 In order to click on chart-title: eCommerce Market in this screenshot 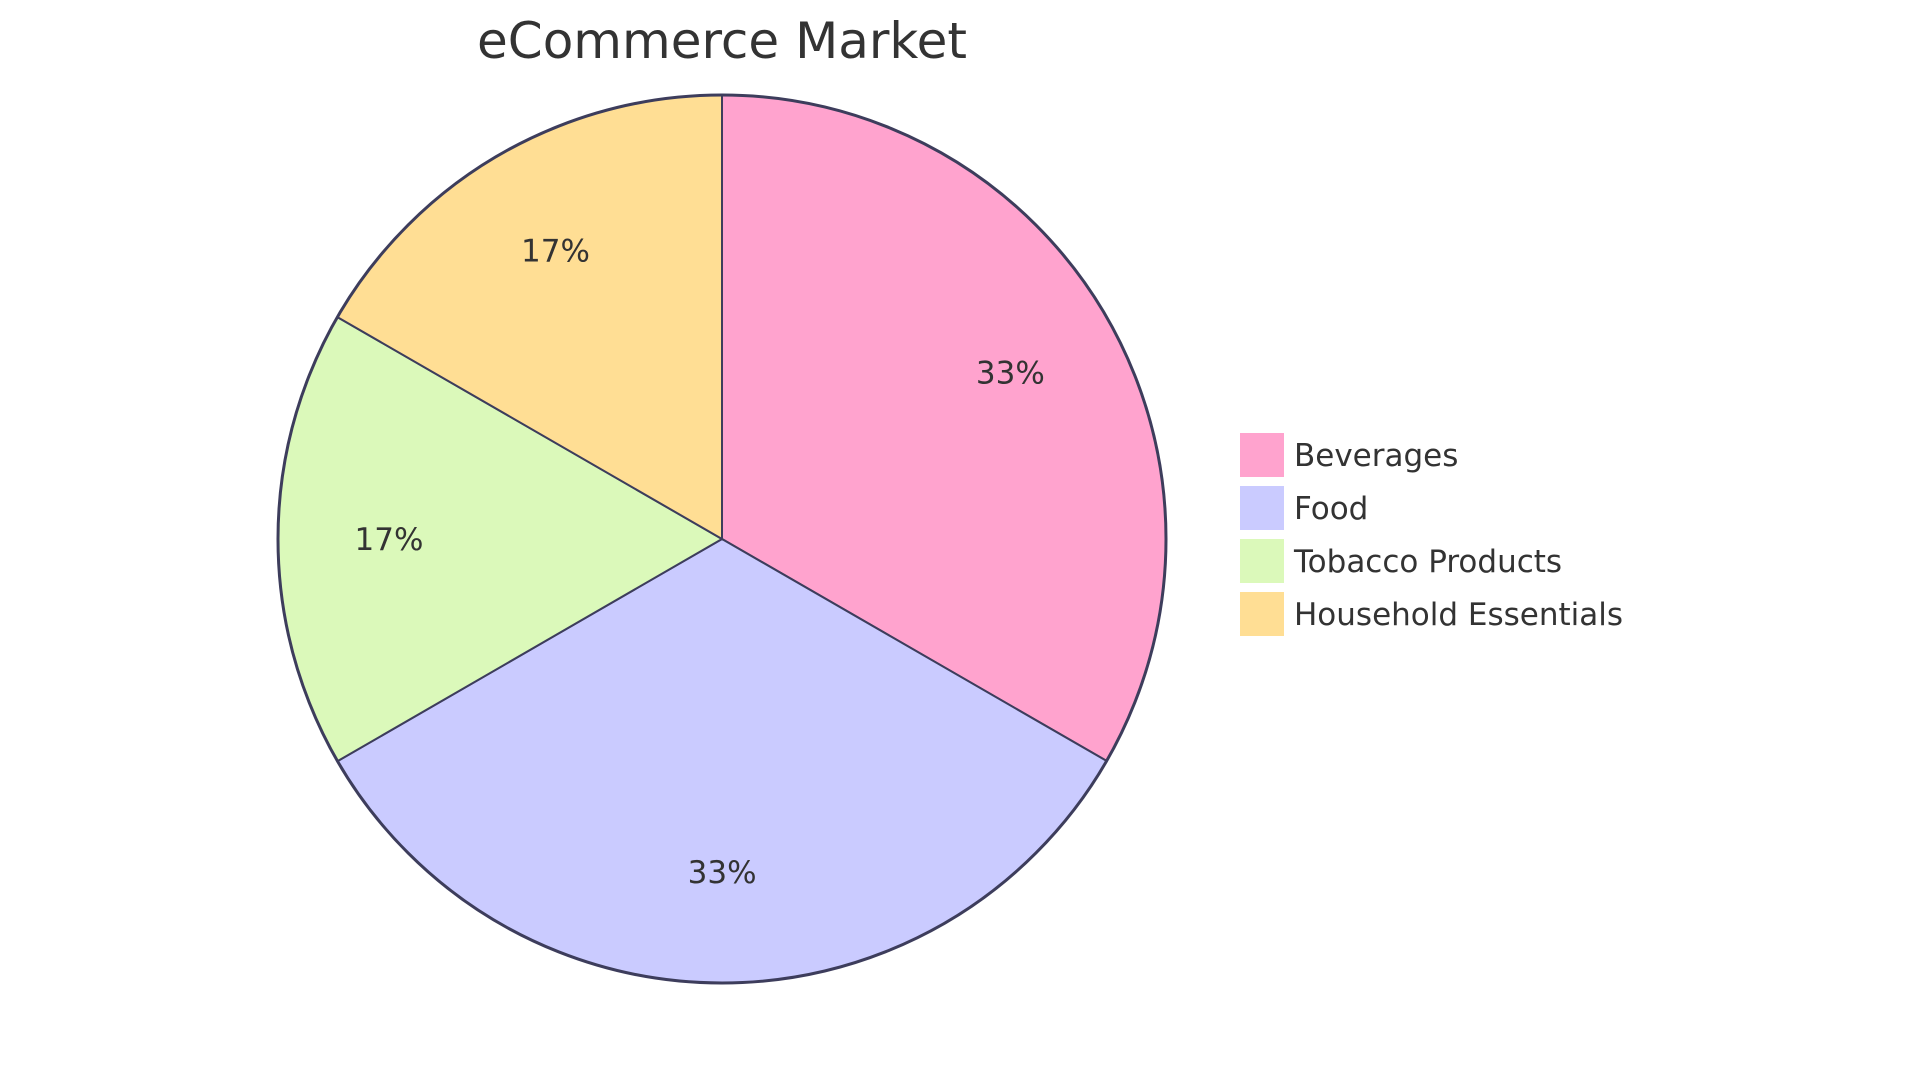, I will do `click(722, 41)`.